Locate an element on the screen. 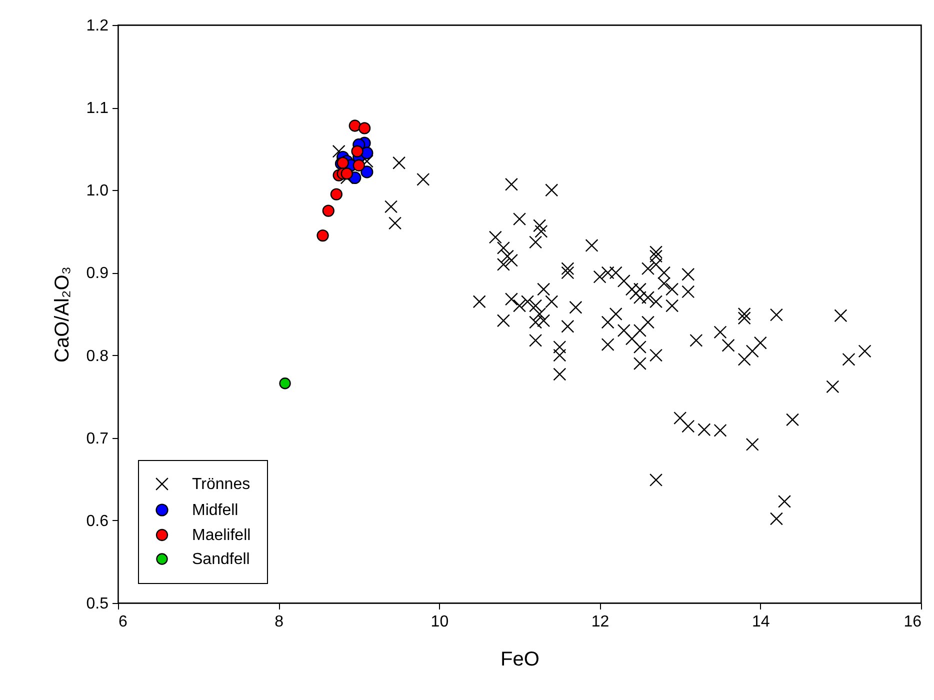  y-tick-label: 0.9 is located at coordinates (97, 273).